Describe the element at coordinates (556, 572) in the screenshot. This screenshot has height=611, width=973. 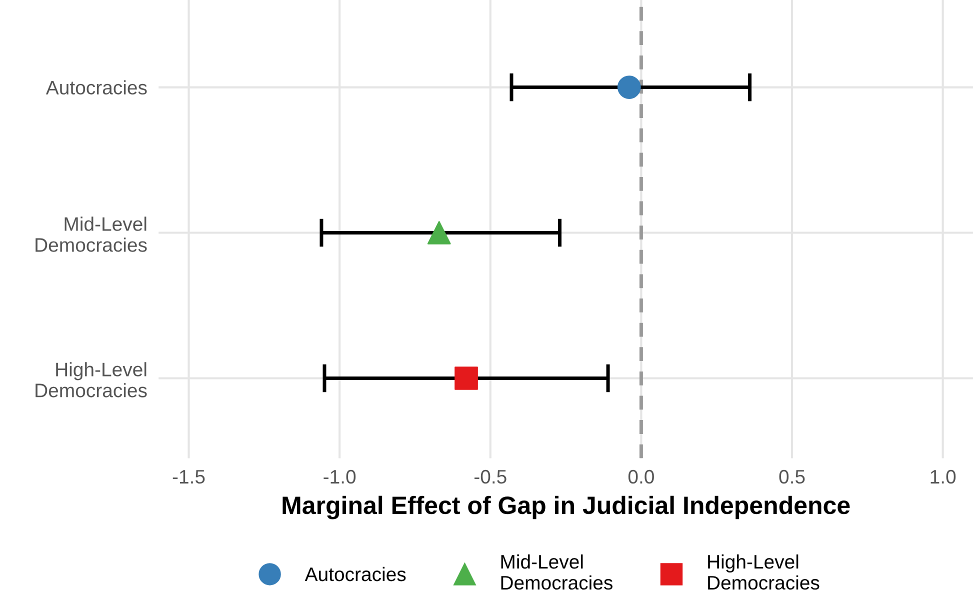
I see `legend-label: Mid-Level Democracies` at that location.